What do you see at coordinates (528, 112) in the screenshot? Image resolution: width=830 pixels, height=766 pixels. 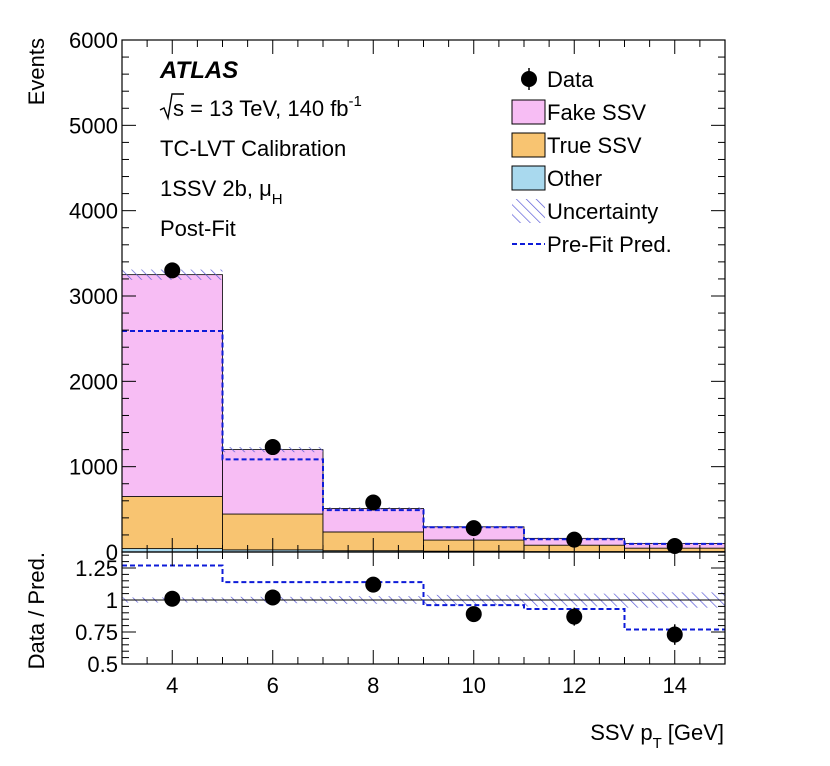 I see `legend-swatch-fake-ssv` at bounding box center [528, 112].